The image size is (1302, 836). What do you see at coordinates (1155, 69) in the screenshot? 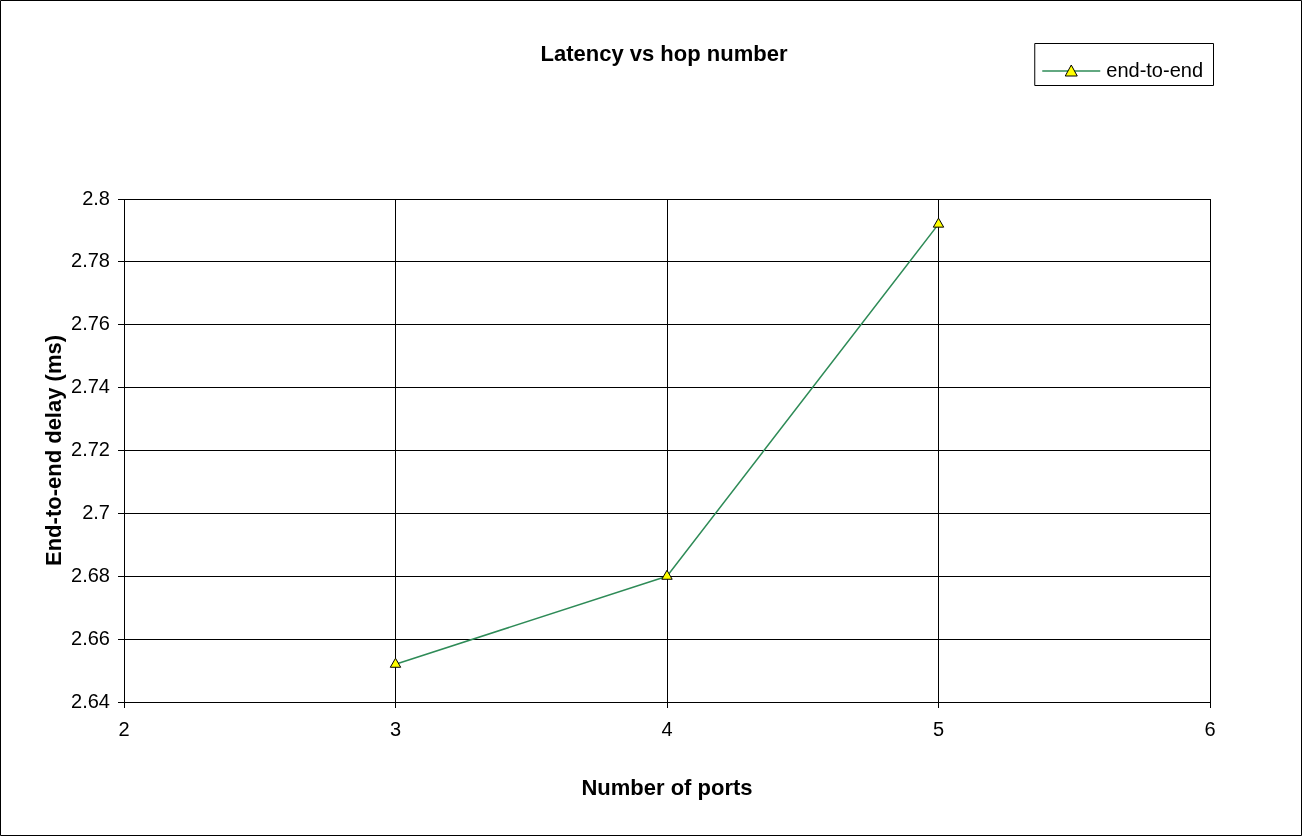
I see `legend-label: end-to-end` at bounding box center [1155, 69].